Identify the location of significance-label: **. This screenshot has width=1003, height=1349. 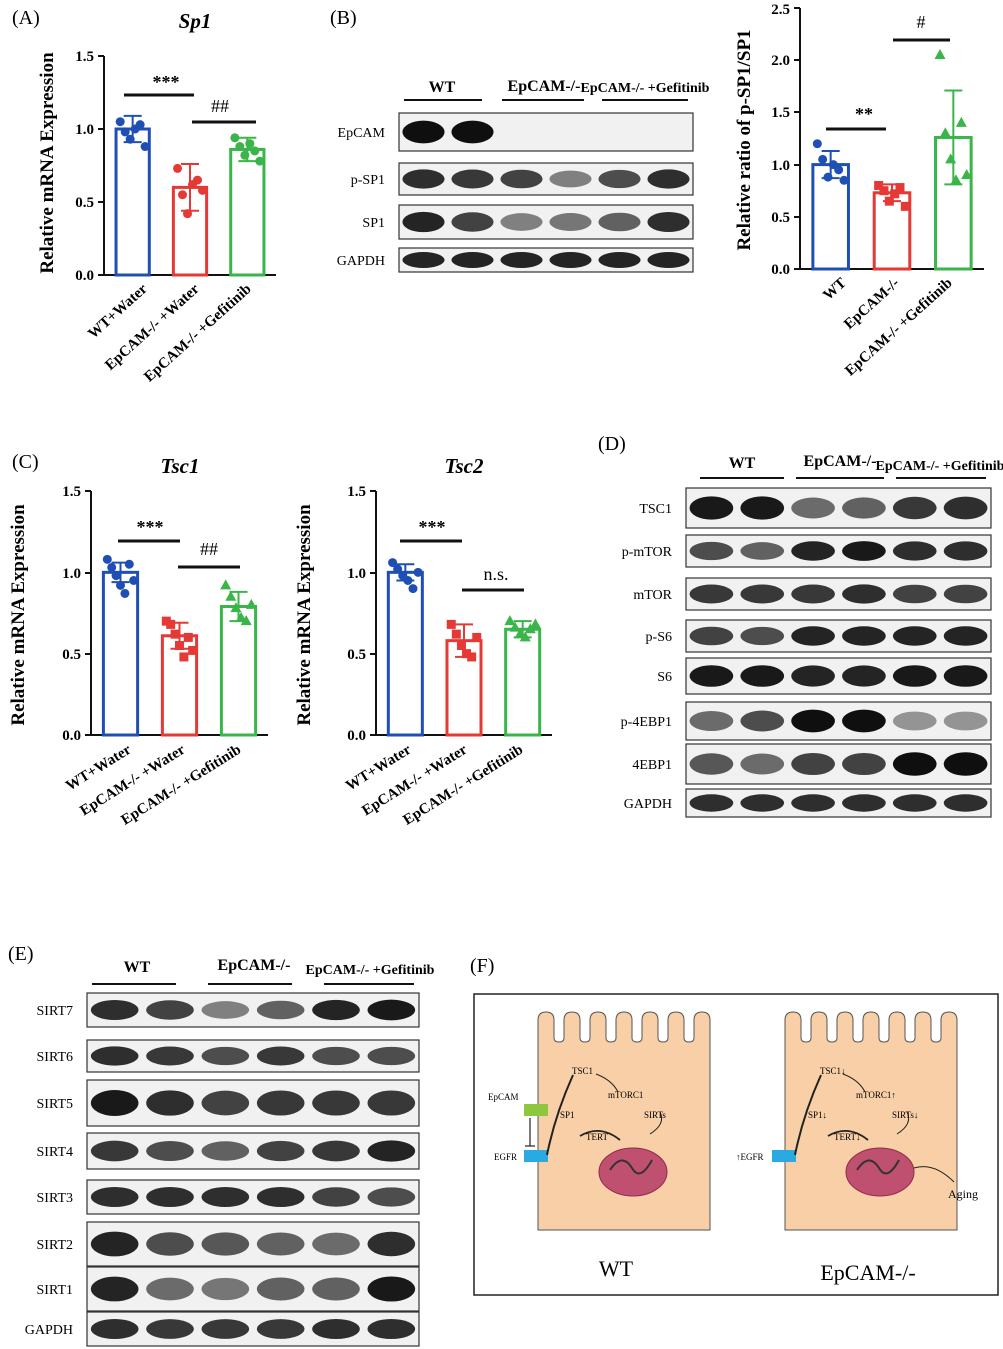
(864, 114).